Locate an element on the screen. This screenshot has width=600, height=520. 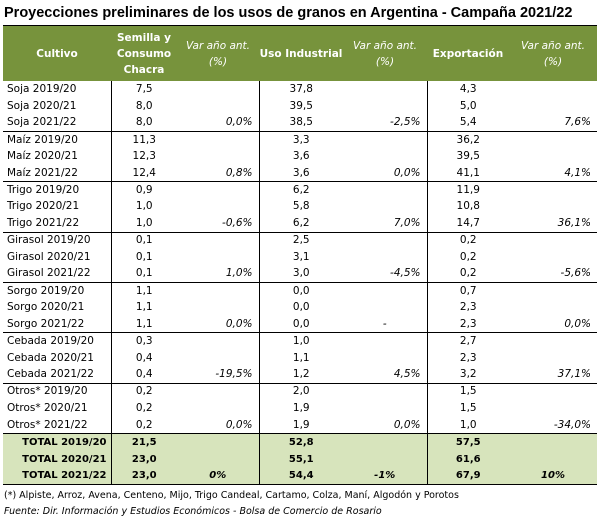
semilla-cell: 0,4 is located at coordinates (143, 358).